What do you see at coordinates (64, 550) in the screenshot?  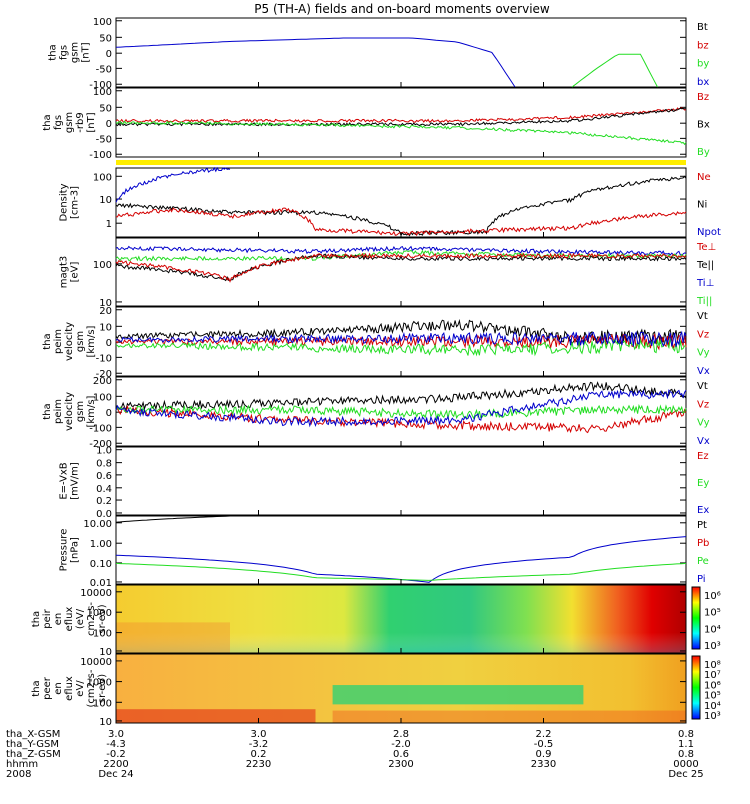 I see `y-axis-label: Pressure` at bounding box center [64, 550].